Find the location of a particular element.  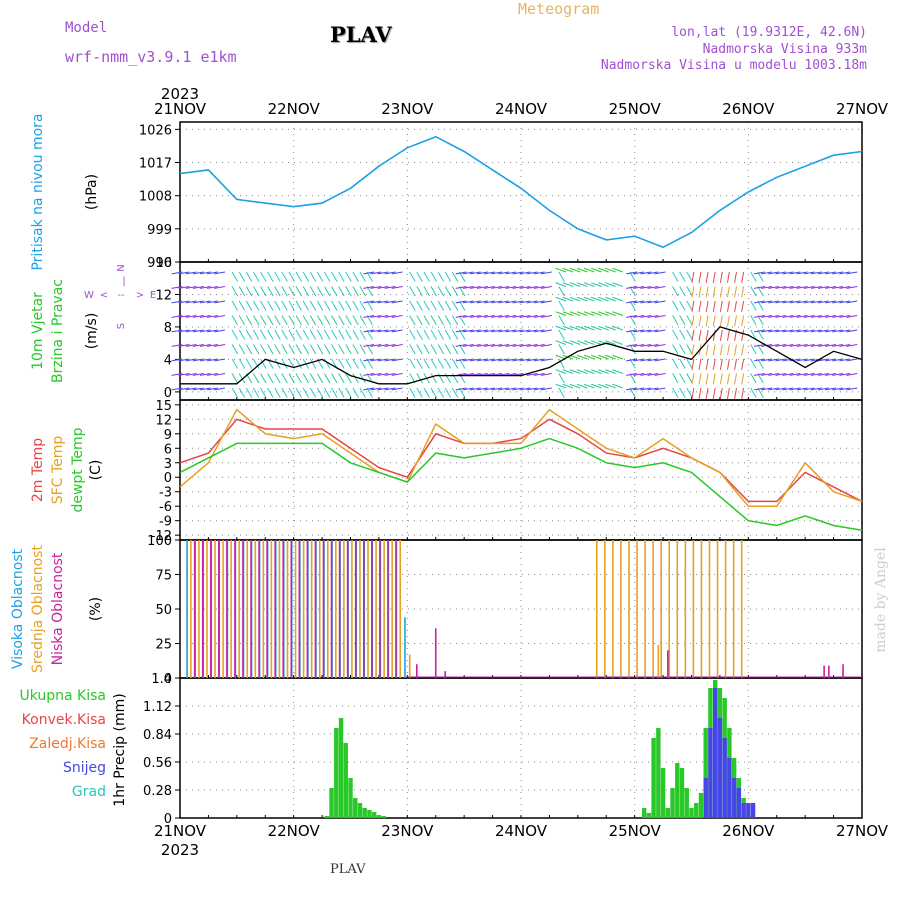

compass-dash: -- is located at coordinates (121, 295).